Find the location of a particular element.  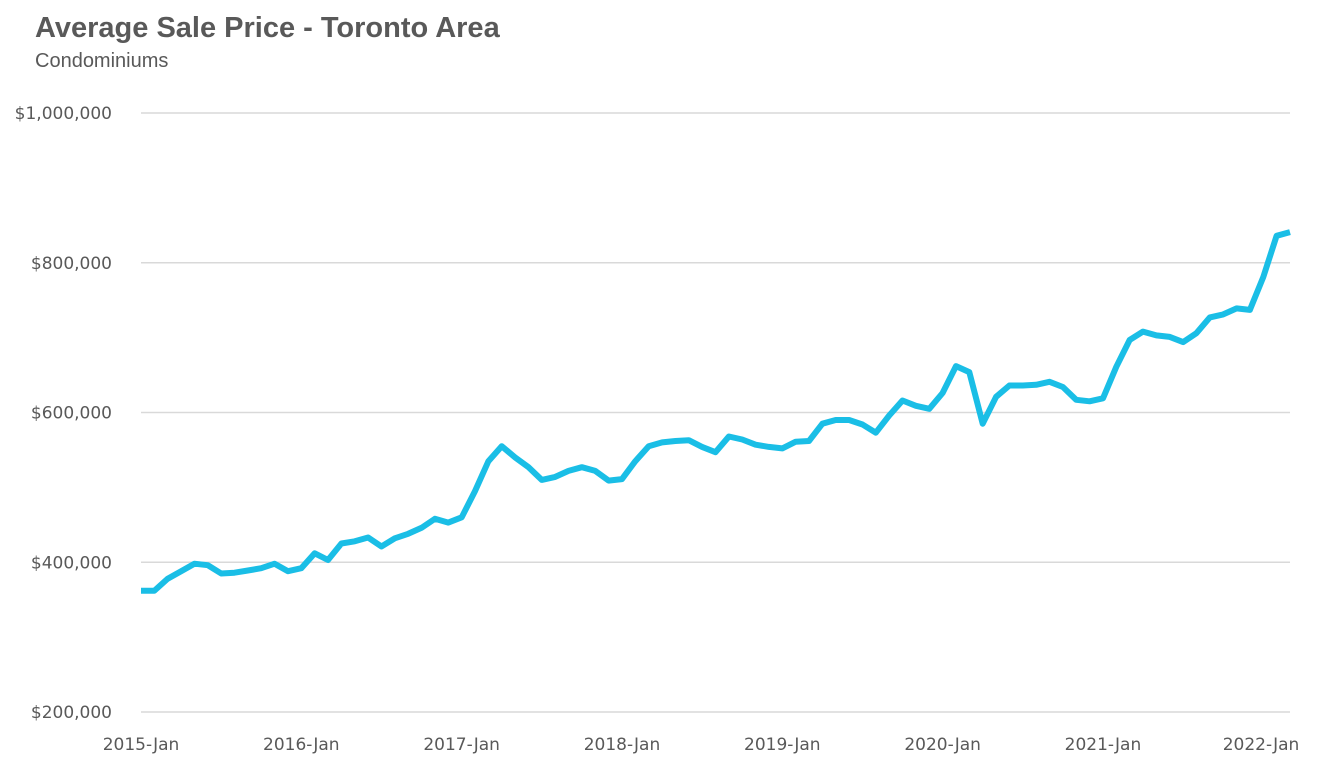

y-tick-label: $800,000 is located at coordinates (71, 264).